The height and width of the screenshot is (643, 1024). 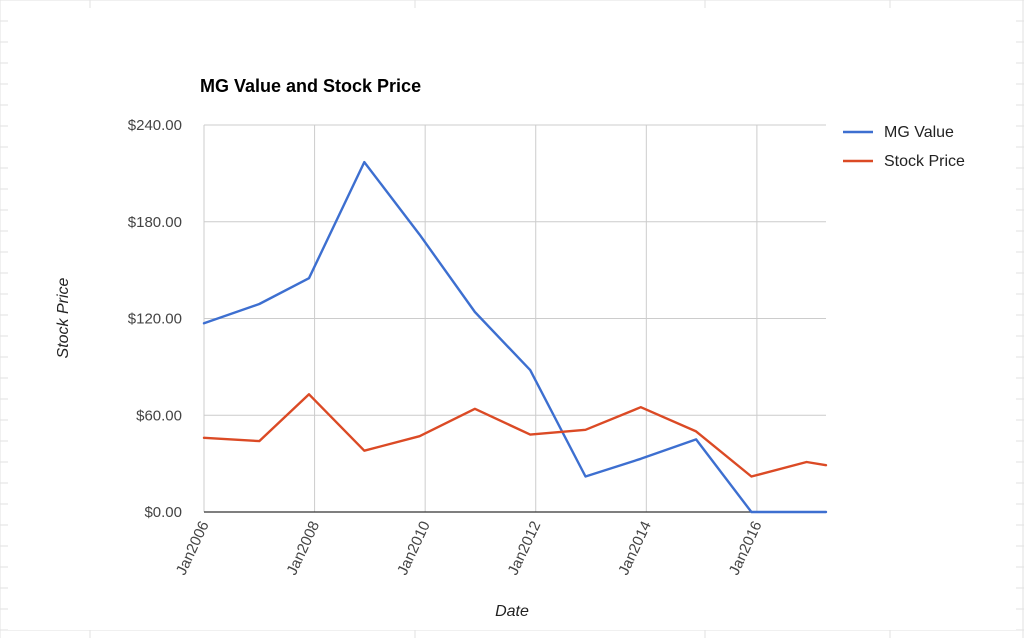 I want to click on legend: MG Value Stock Price, so click(x=904, y=147).